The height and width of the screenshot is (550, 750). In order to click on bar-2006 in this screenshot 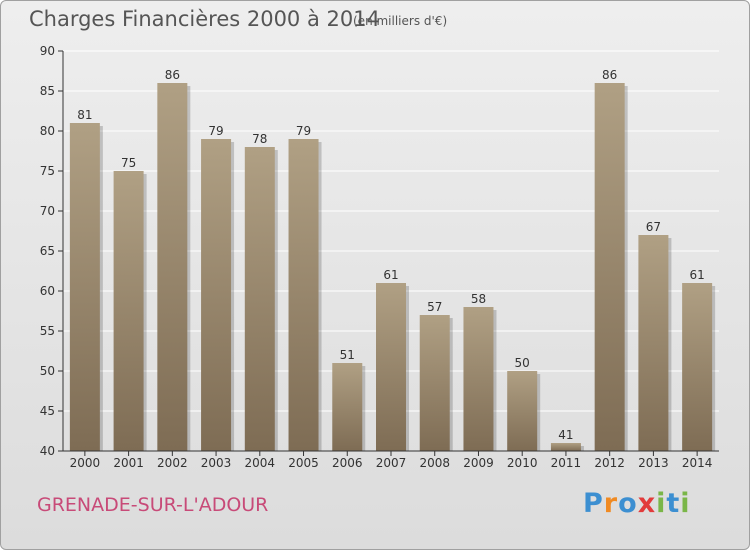, I will do `click(347, 407)`.